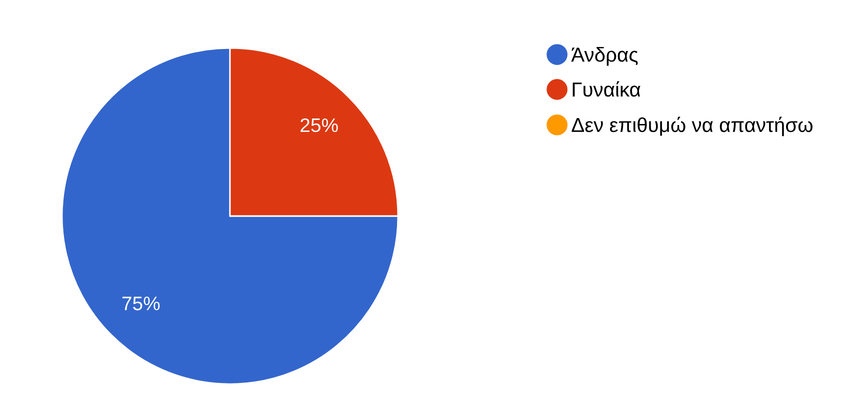  Describe the element at coordinates (606, 89) in the screenshot. I see `legend-label: Γυναίκα` at that location.